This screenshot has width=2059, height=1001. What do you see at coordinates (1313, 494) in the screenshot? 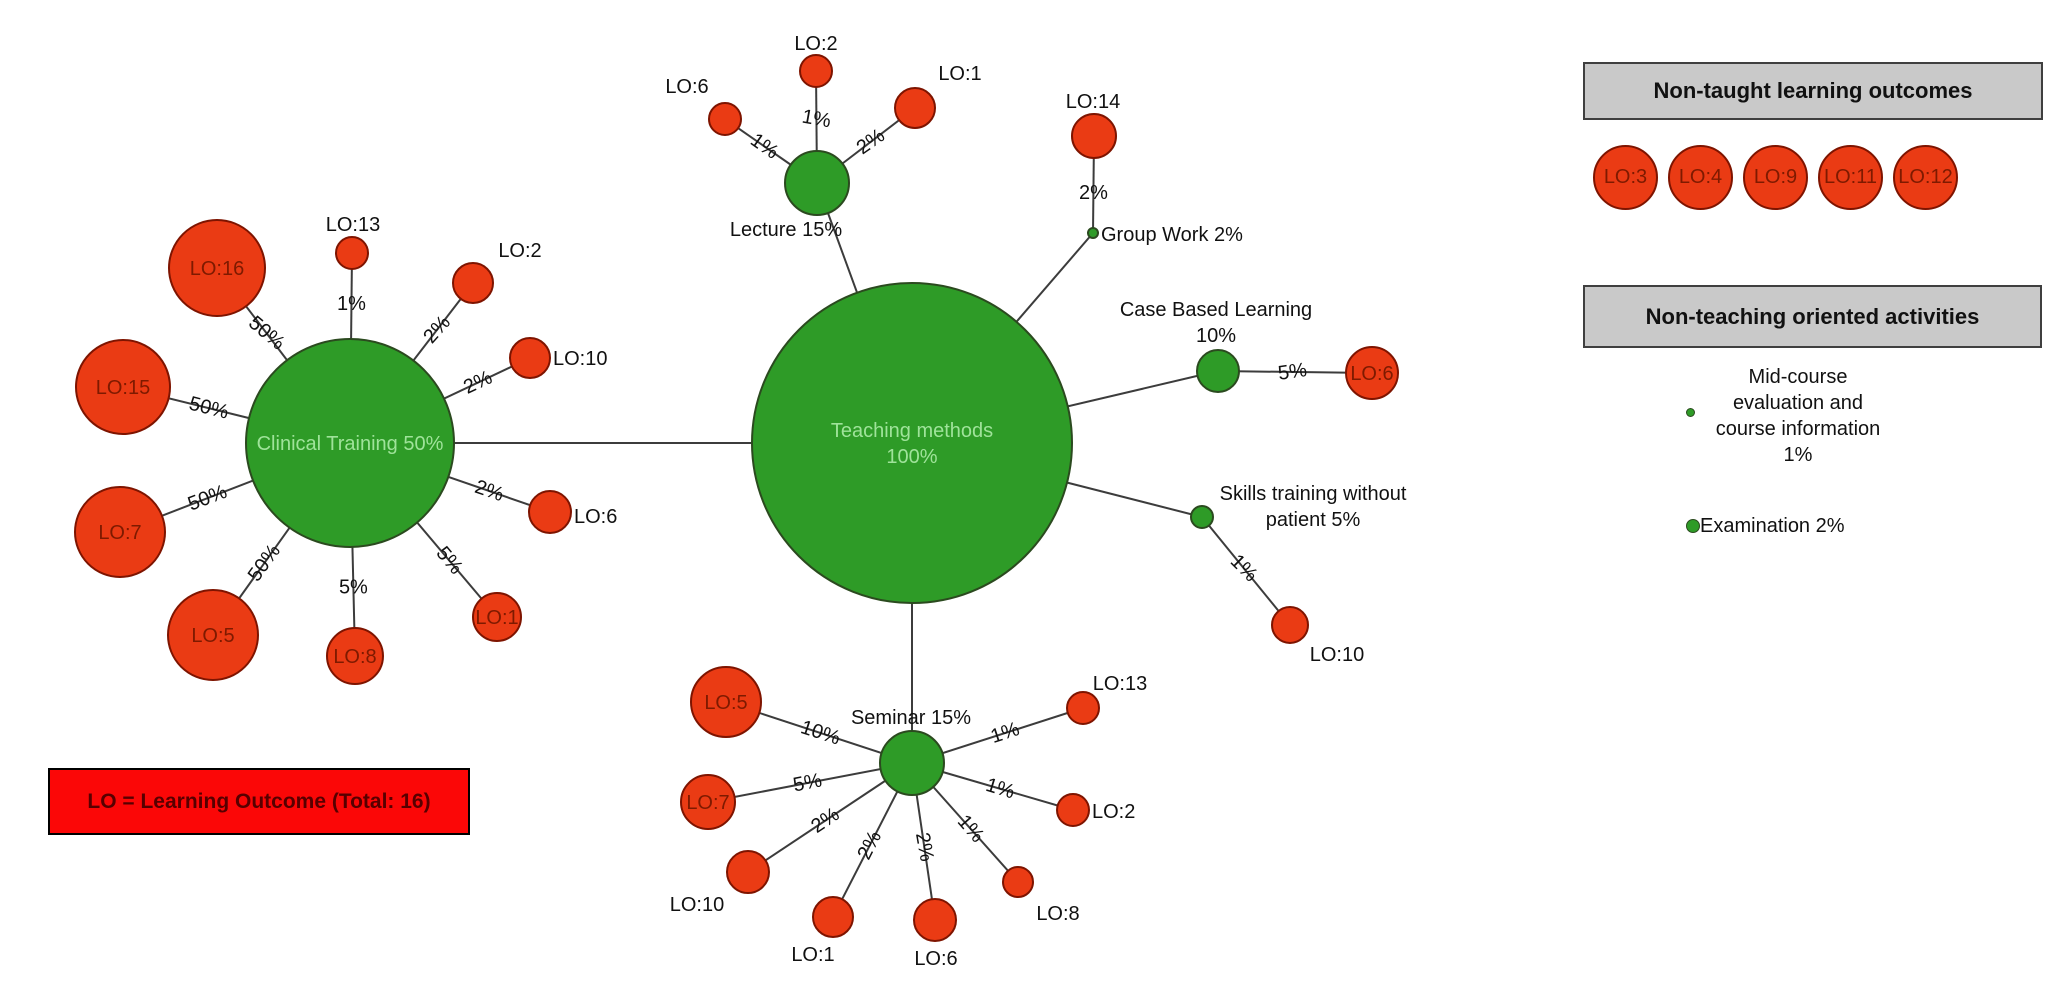
I see `node-label-skills: Skills training without` at bounding box center [1313, 494].